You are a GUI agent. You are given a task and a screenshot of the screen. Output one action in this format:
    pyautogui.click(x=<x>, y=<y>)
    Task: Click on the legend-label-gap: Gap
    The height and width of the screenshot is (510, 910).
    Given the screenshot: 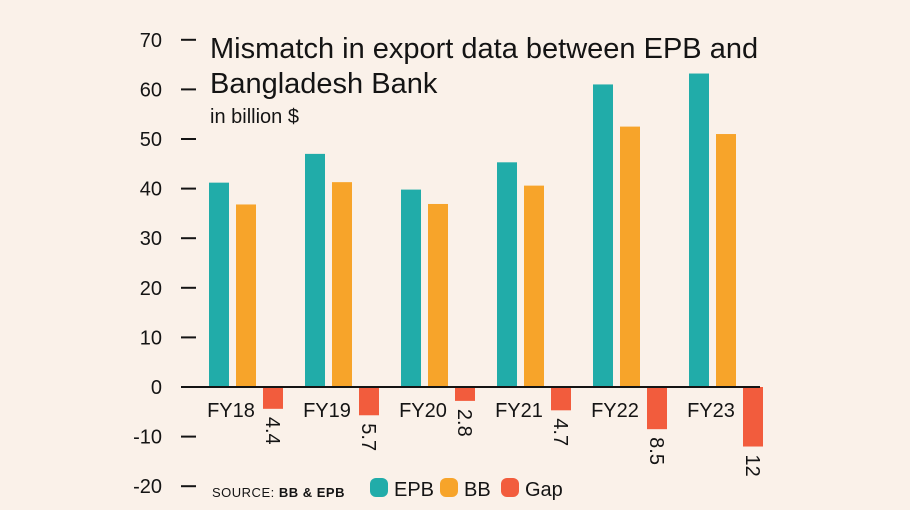 What is the action you would take?
    pyautogui.click(x=544, y=490)
    